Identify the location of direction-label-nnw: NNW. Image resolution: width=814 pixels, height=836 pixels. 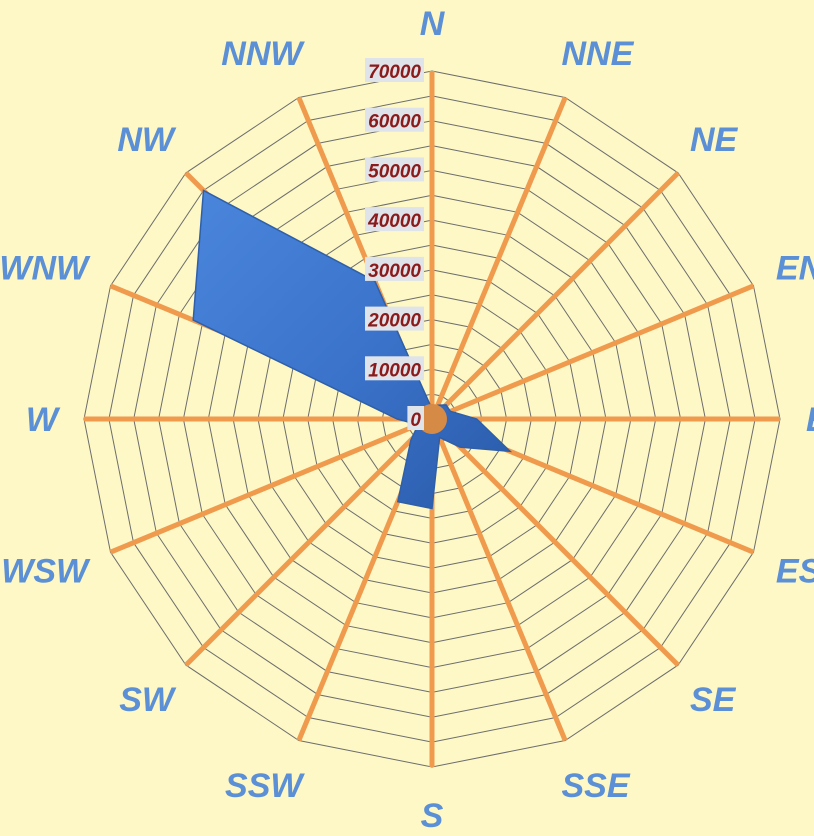
(263, 54).